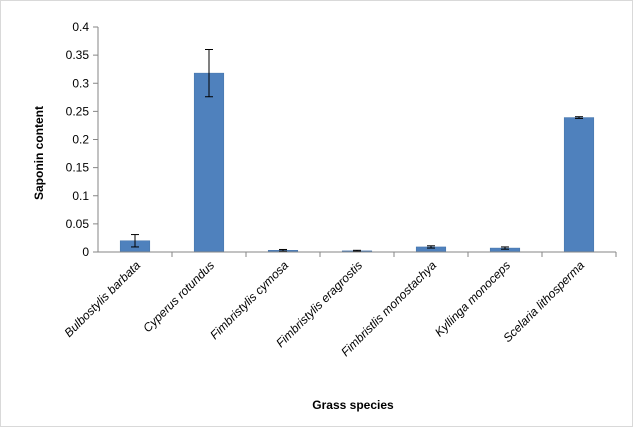 The image size is (633, 427). Describe the element at coordinates (78, 111) in the screenshot. I see `y-tick-label: 0.25` at that location.